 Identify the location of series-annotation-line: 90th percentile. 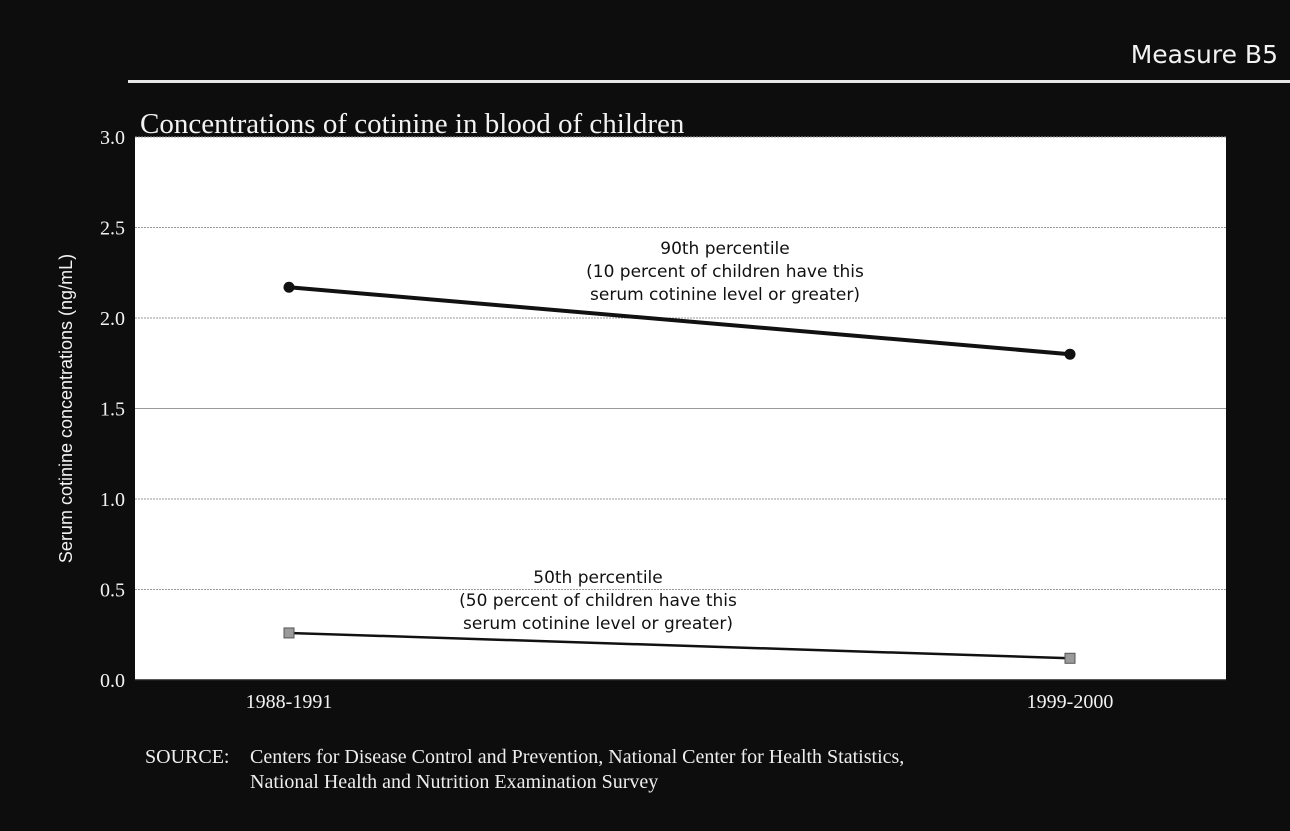
(725, 249).